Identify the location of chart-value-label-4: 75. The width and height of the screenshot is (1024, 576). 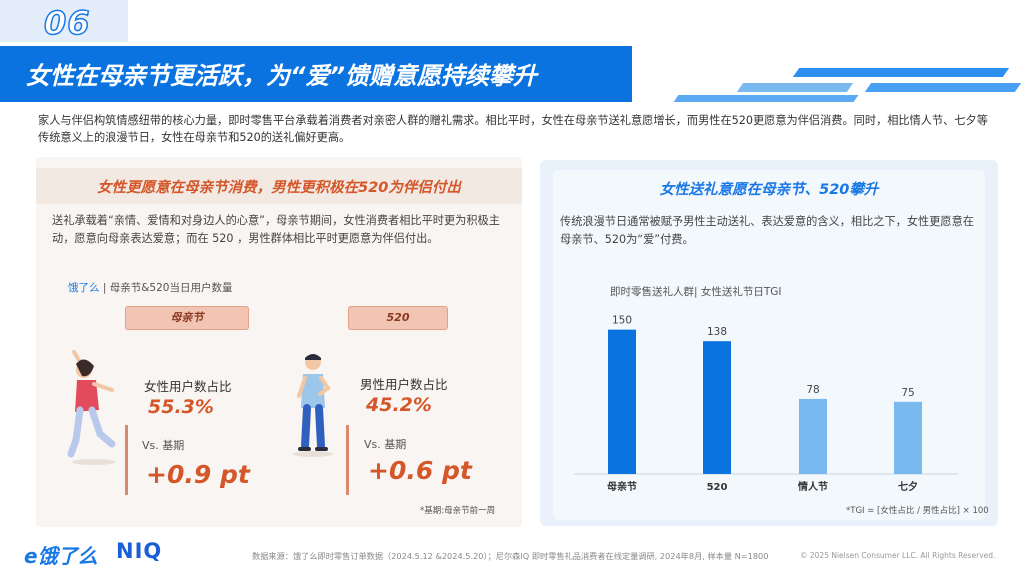
(907, 393).